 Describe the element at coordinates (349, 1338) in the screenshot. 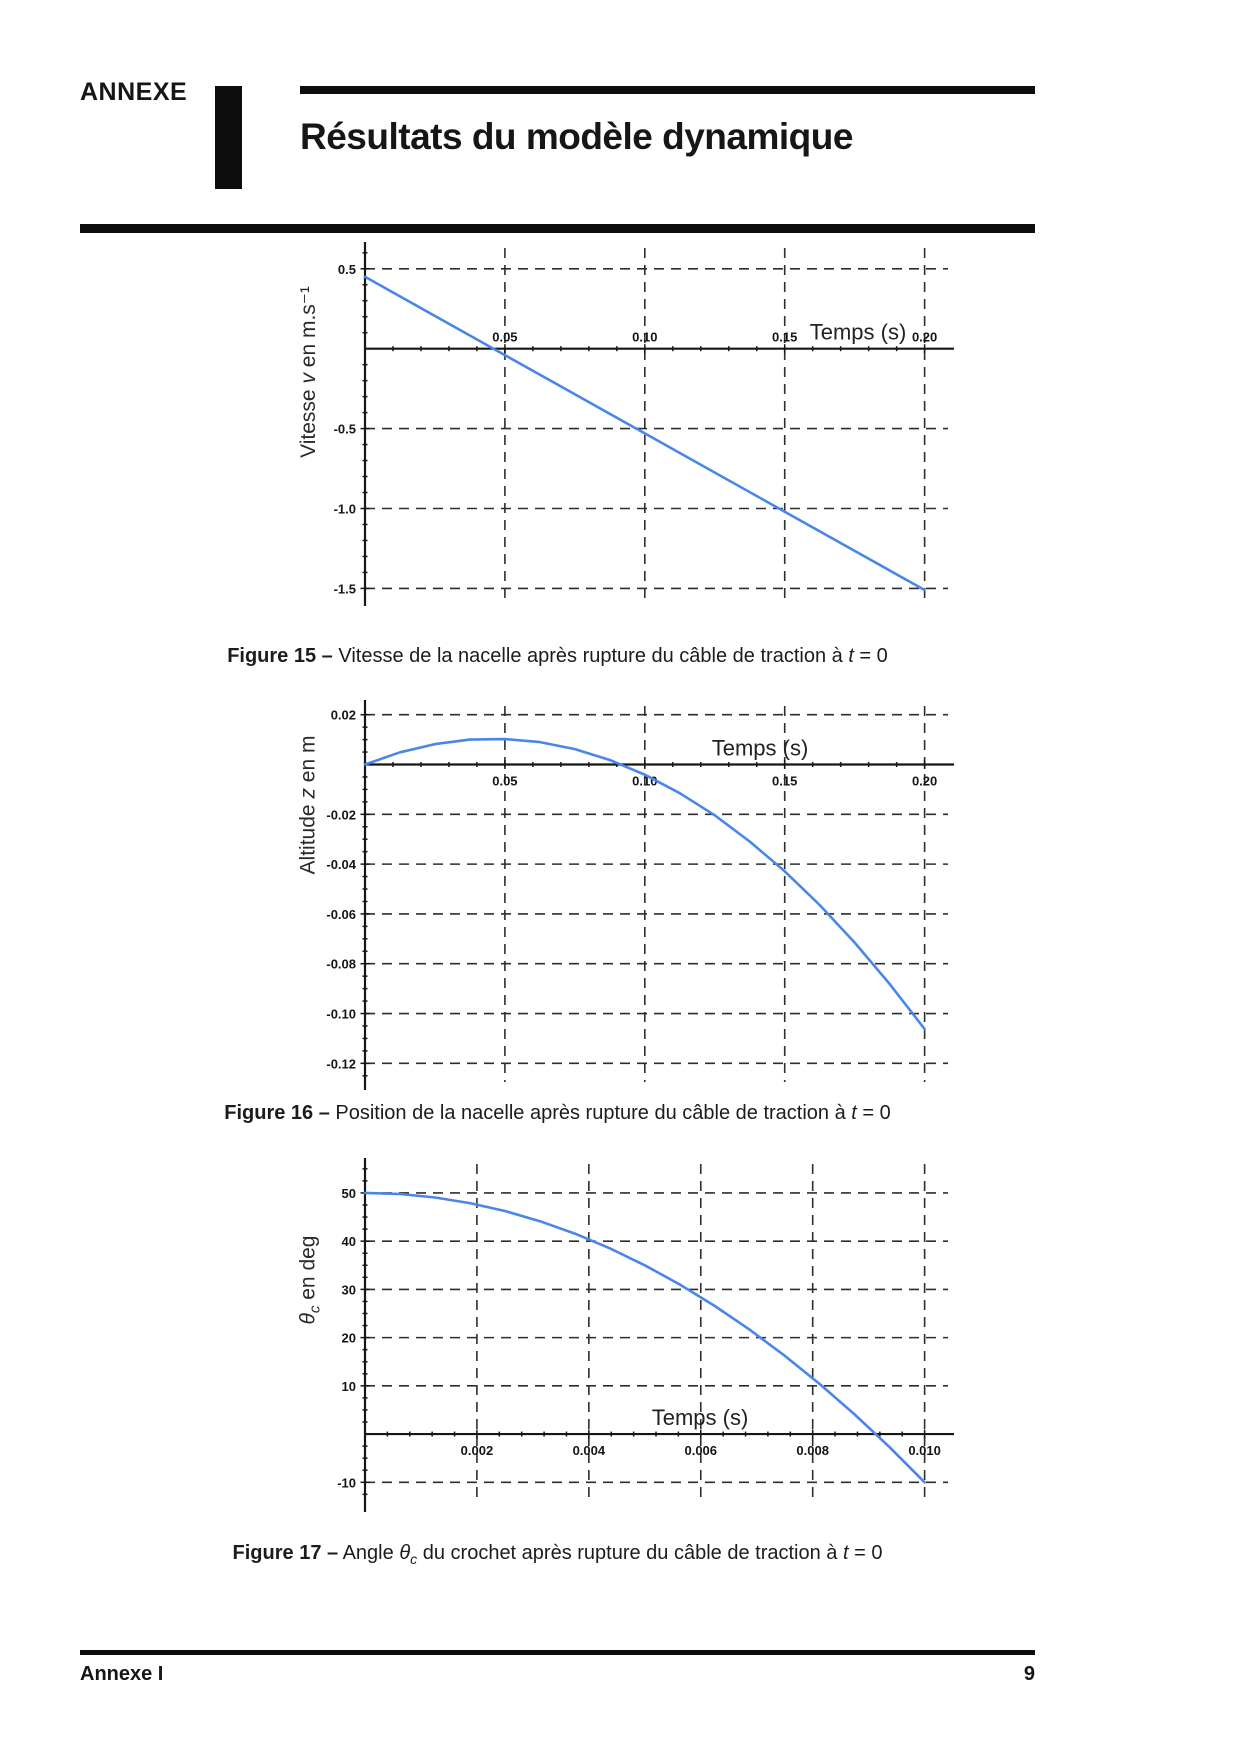

I see `y-tick-label: 20` at that location.